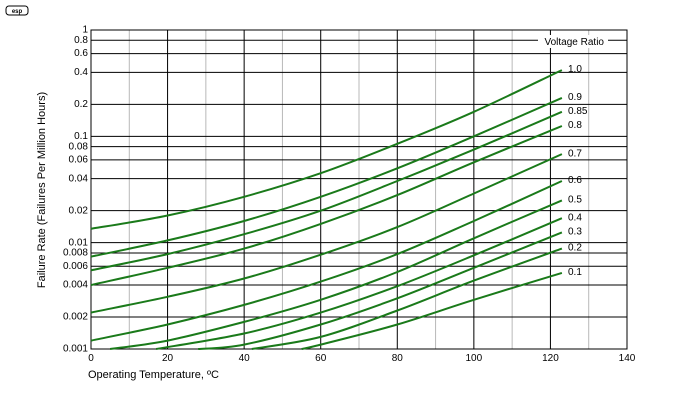 This screenshot has height=400, width=700. I want to click on y-tick-label: 0.008, so click(75, 253).